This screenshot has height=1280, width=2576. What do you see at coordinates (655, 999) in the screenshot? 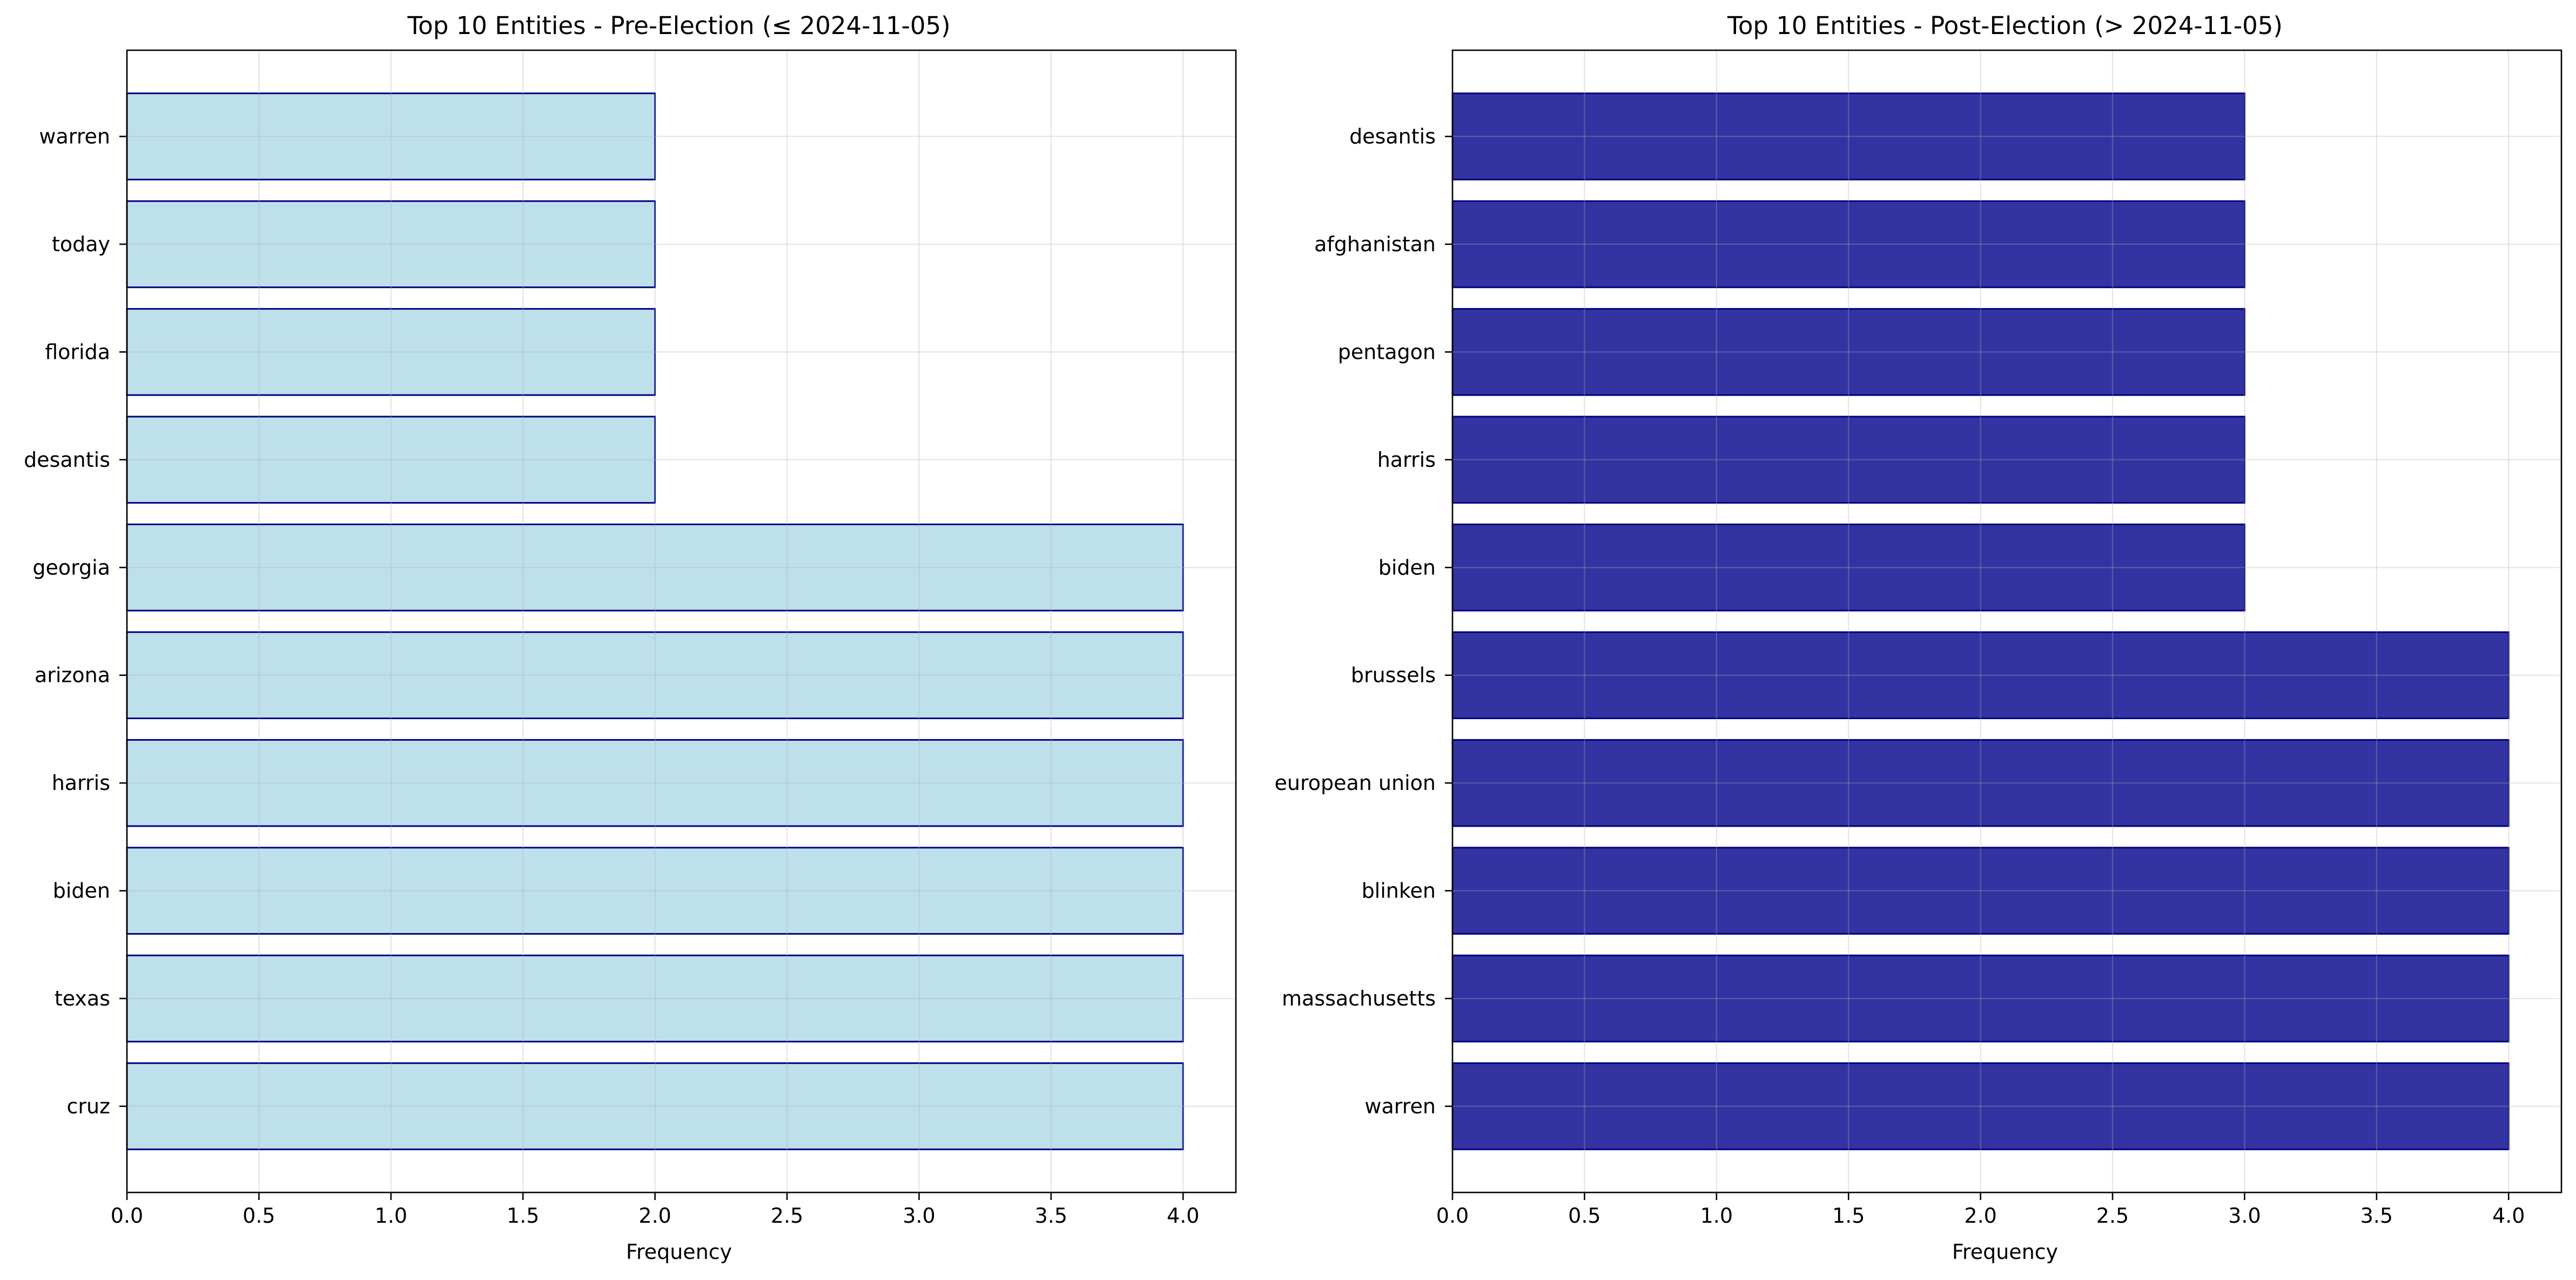
I see `bar-texas` at bounding box center [655, 999].